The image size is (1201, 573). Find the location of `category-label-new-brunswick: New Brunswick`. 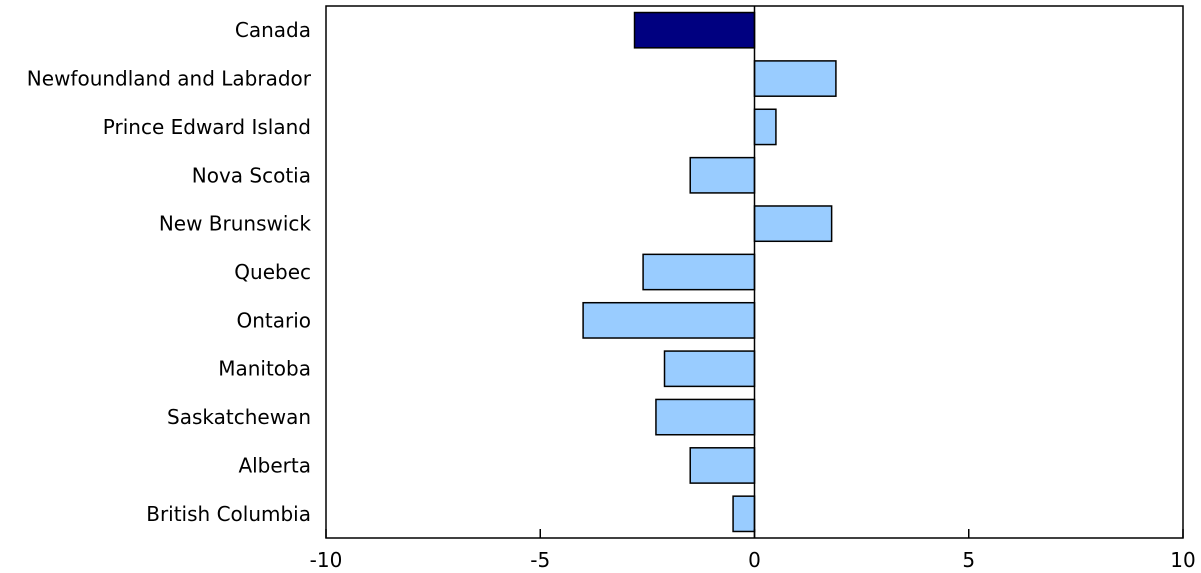

category-label-new-brunswick: New Brunswick is located at coordinates (235, 224).